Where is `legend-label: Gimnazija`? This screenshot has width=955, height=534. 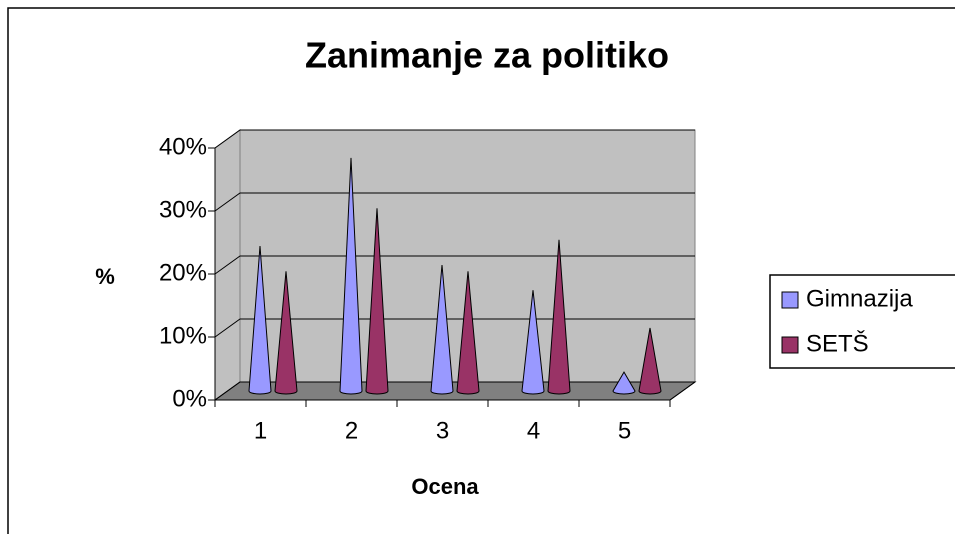
legend-label: Gimnazija is located at coordinates (859, 298).